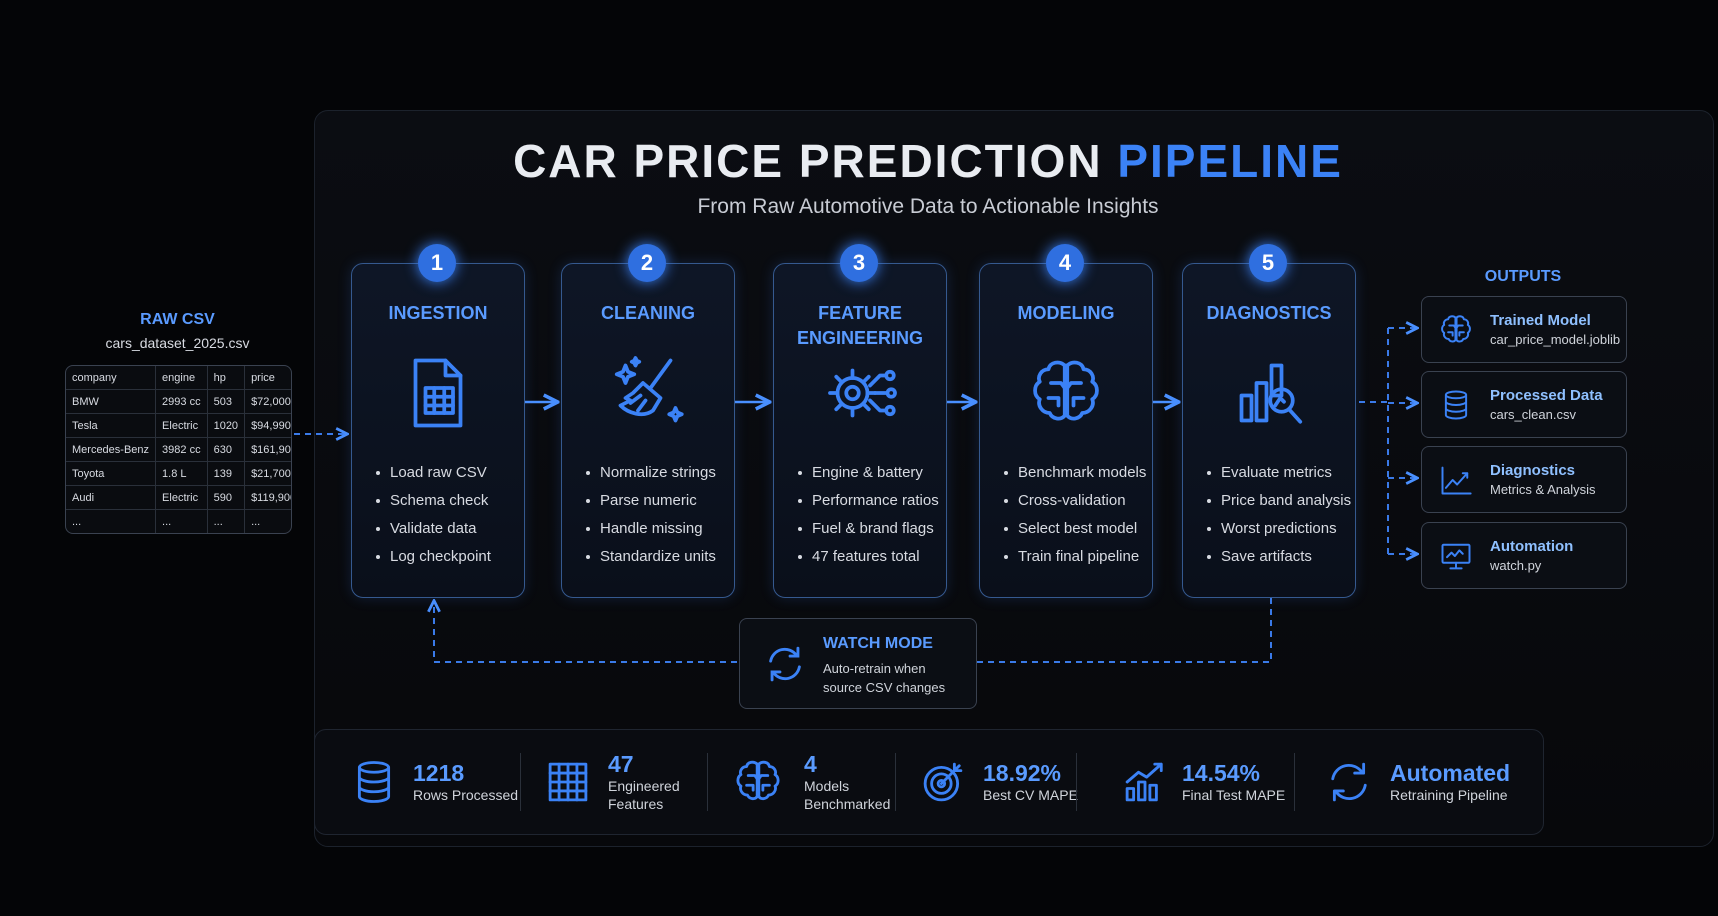  What do you see at coordinates (1533, 470) in the screenshot?
I see `output-title: Diagnostics` at bounding box center [1533, 470].